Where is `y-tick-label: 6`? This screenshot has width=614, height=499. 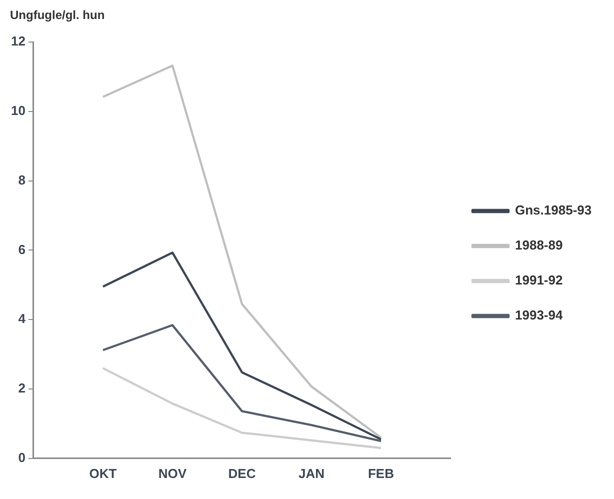
y-tick-label: 6 is located at coordinates (22, 249).